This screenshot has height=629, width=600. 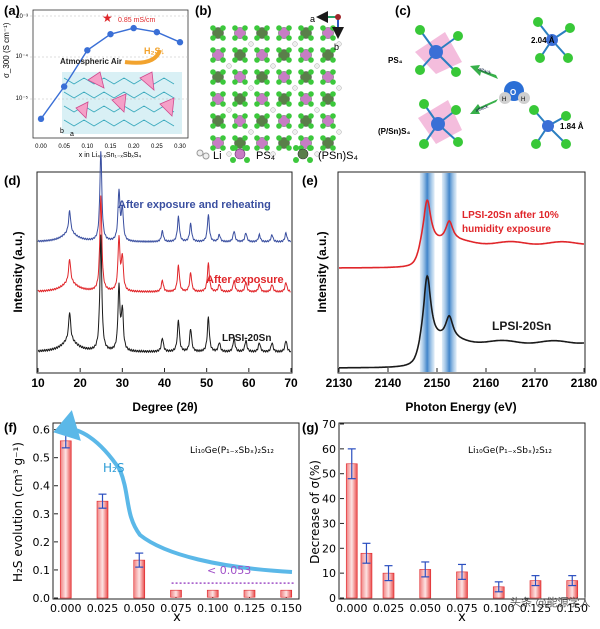 What do you see at coordinates (550, 127) in the screenshot?
I see `bottom-right-tetrahedron-illustration` at bounding box center [550, 127].